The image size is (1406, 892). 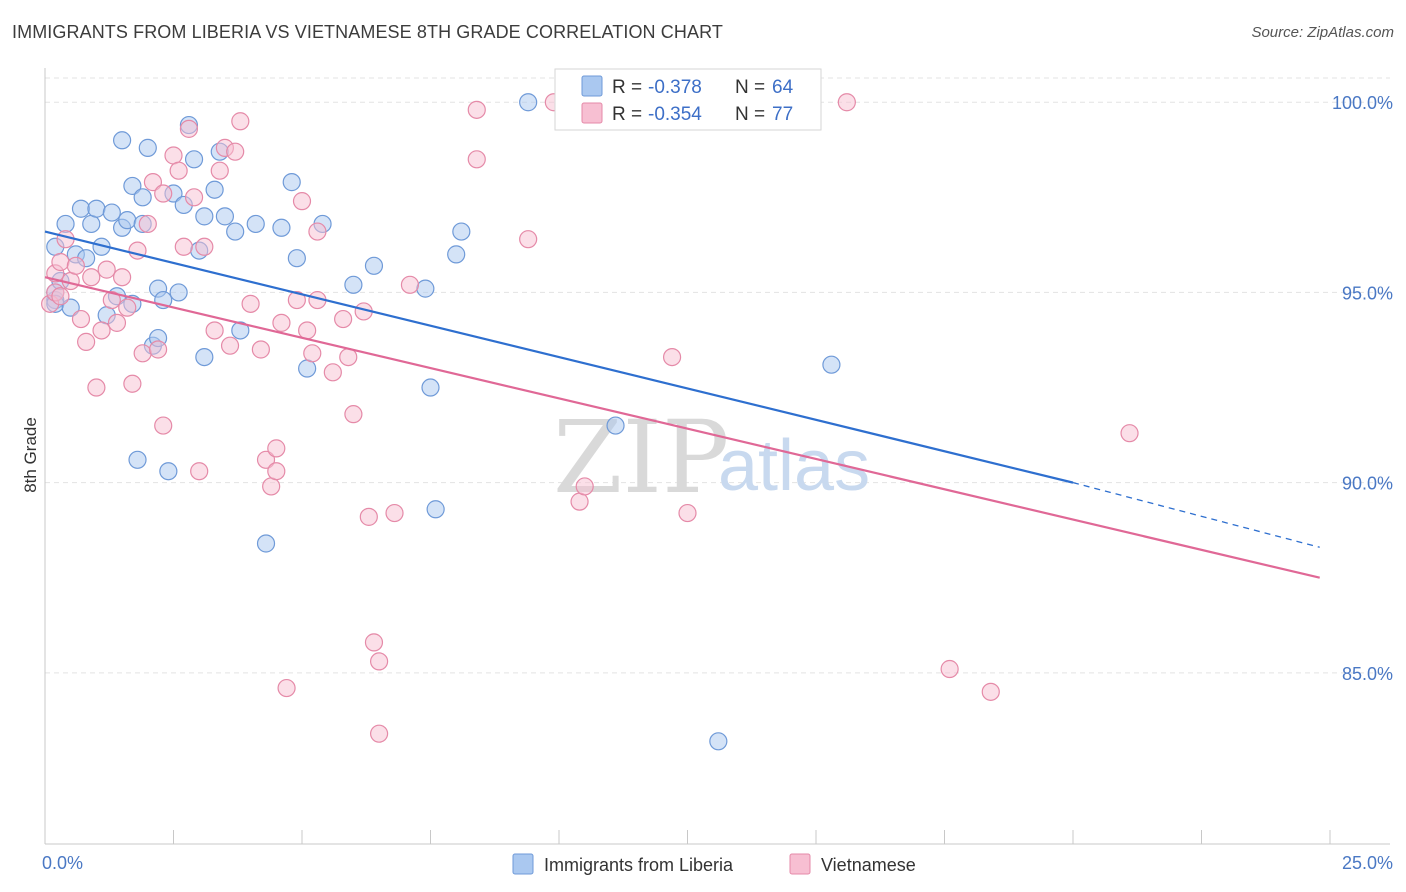 What do you see at coordinates (711, 457) in the screenshot?
I see `watermark: ZIP atlas` at bounding box center [711, 457].